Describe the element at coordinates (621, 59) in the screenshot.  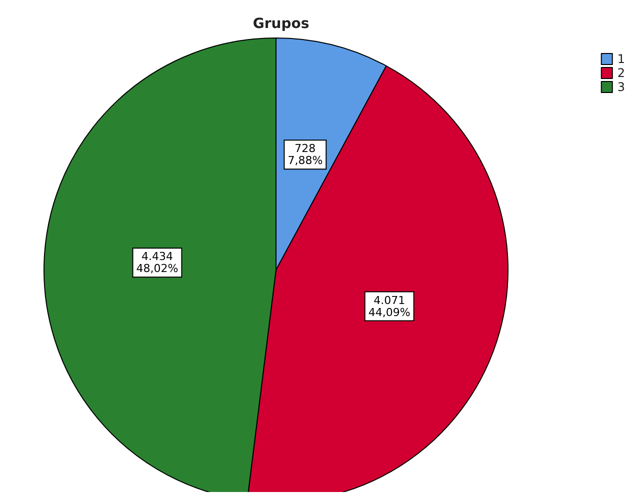
I see `legend-label: 1` at that location.